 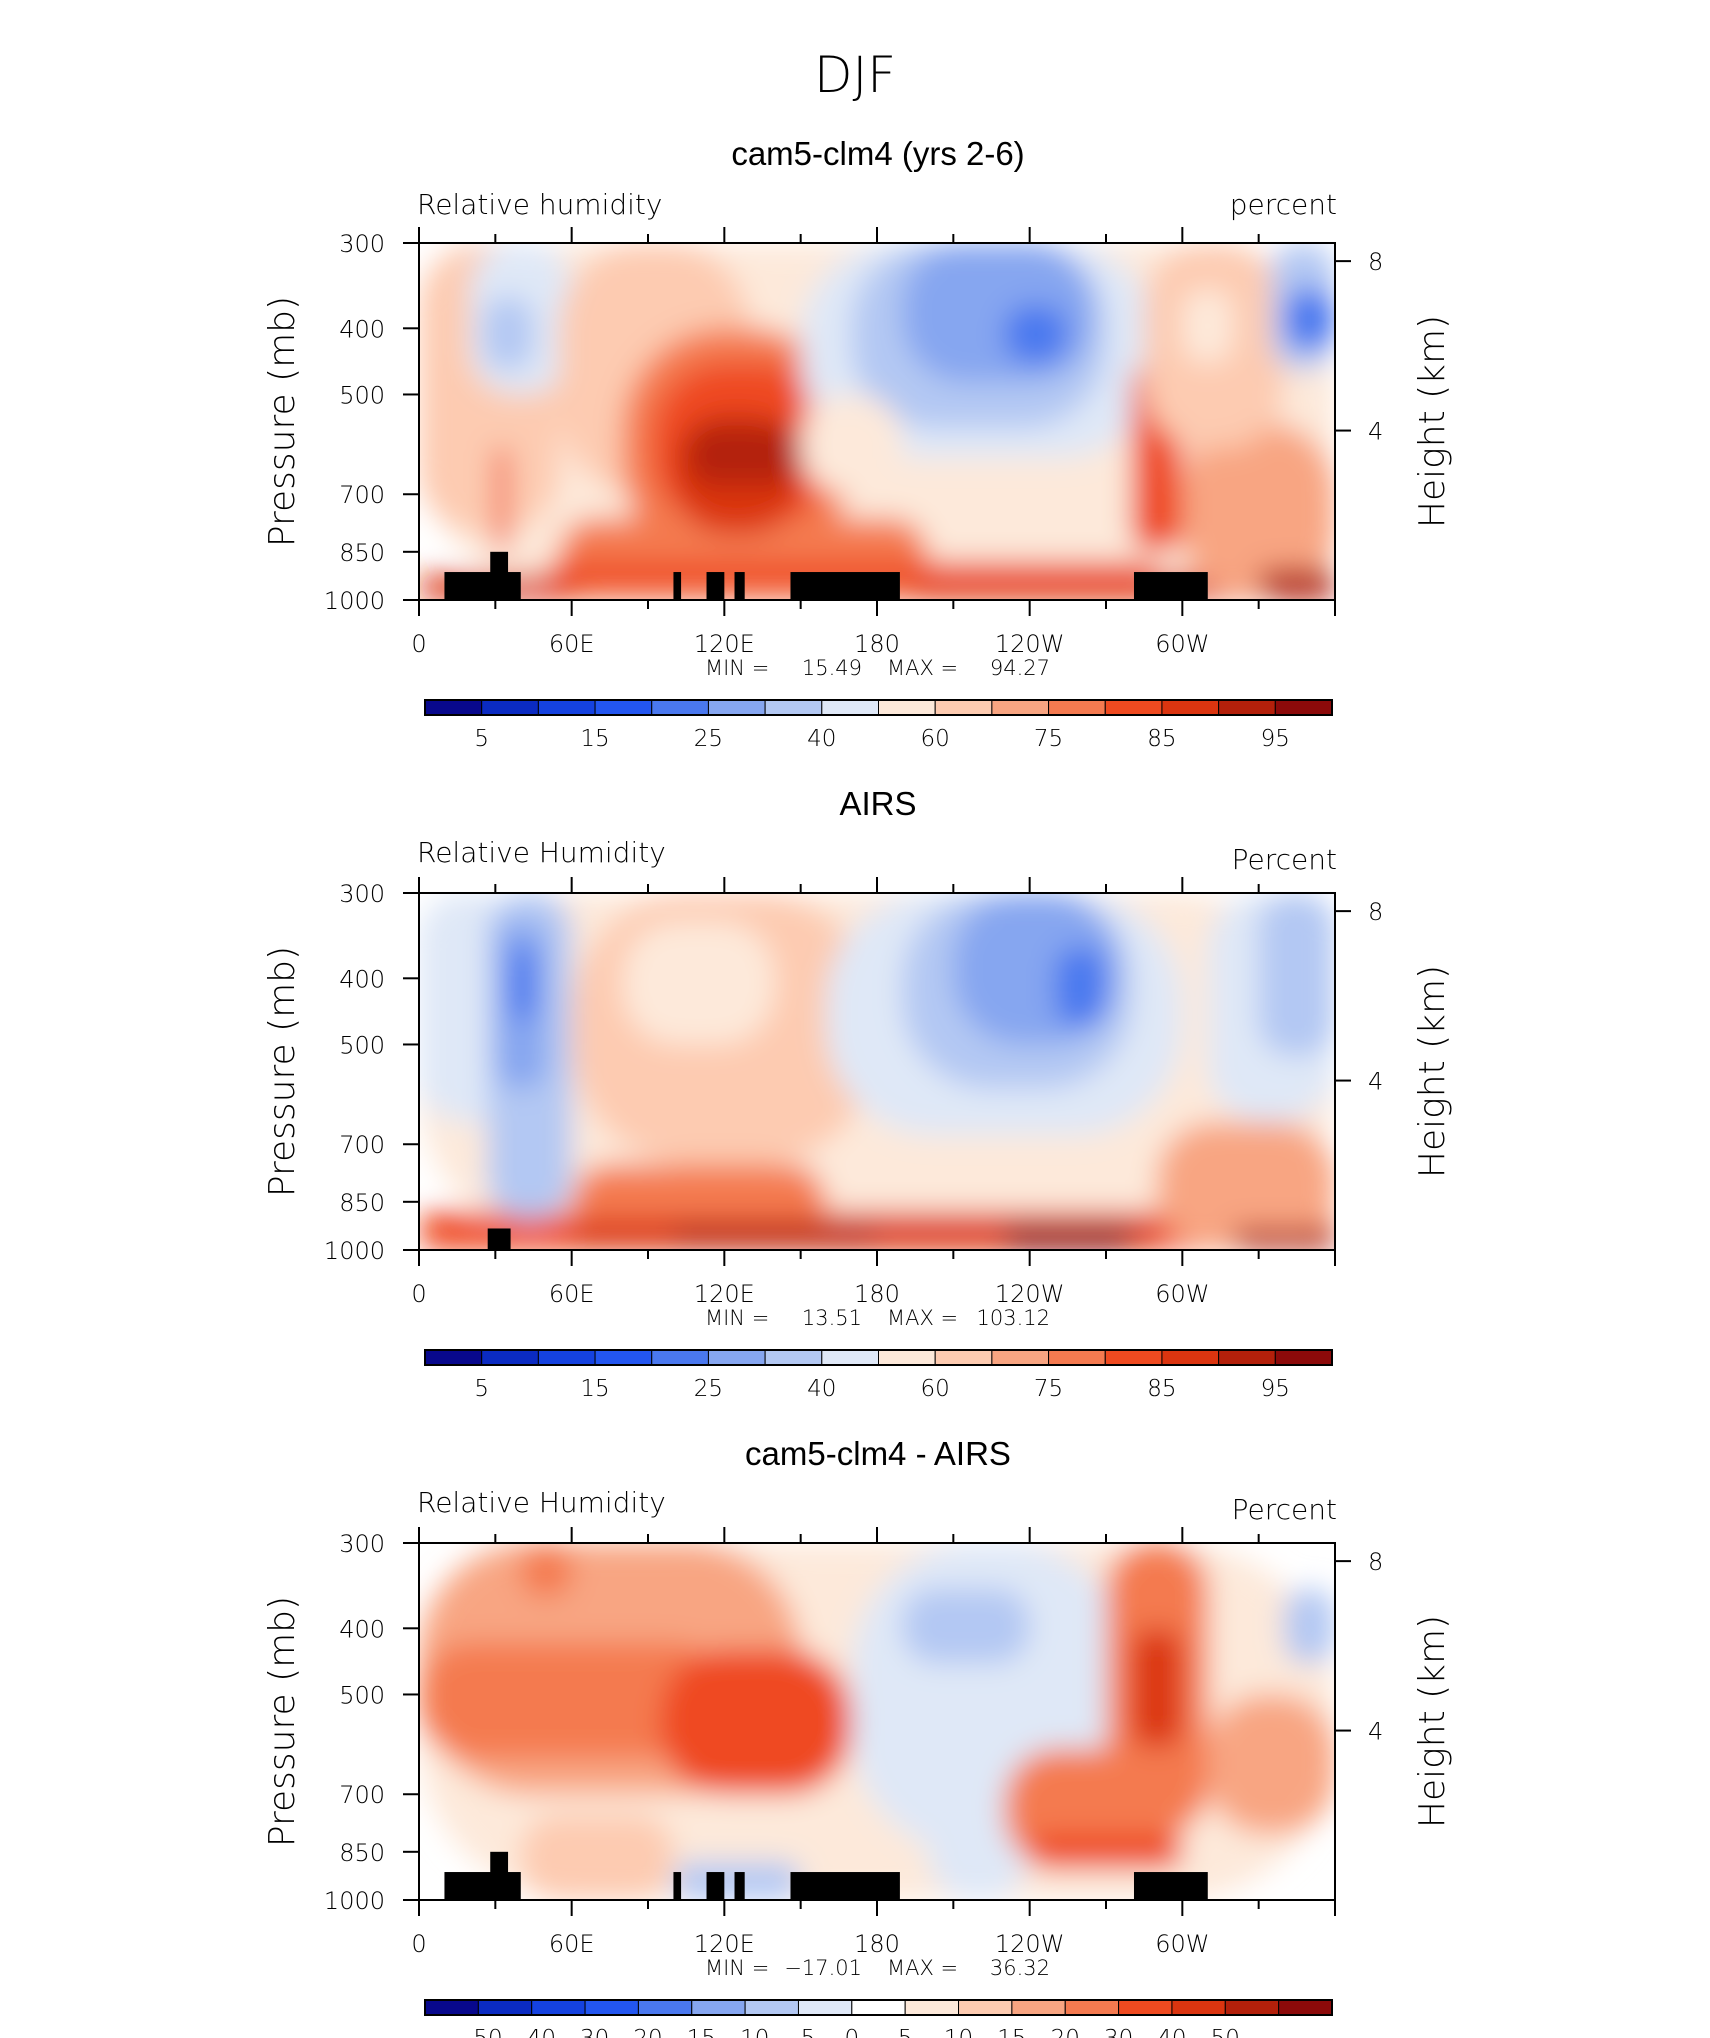 What do you see at coordinates (418, 644) in the screenshot?
I see `x-tick-label: 0` at bounding box center [418, 644].